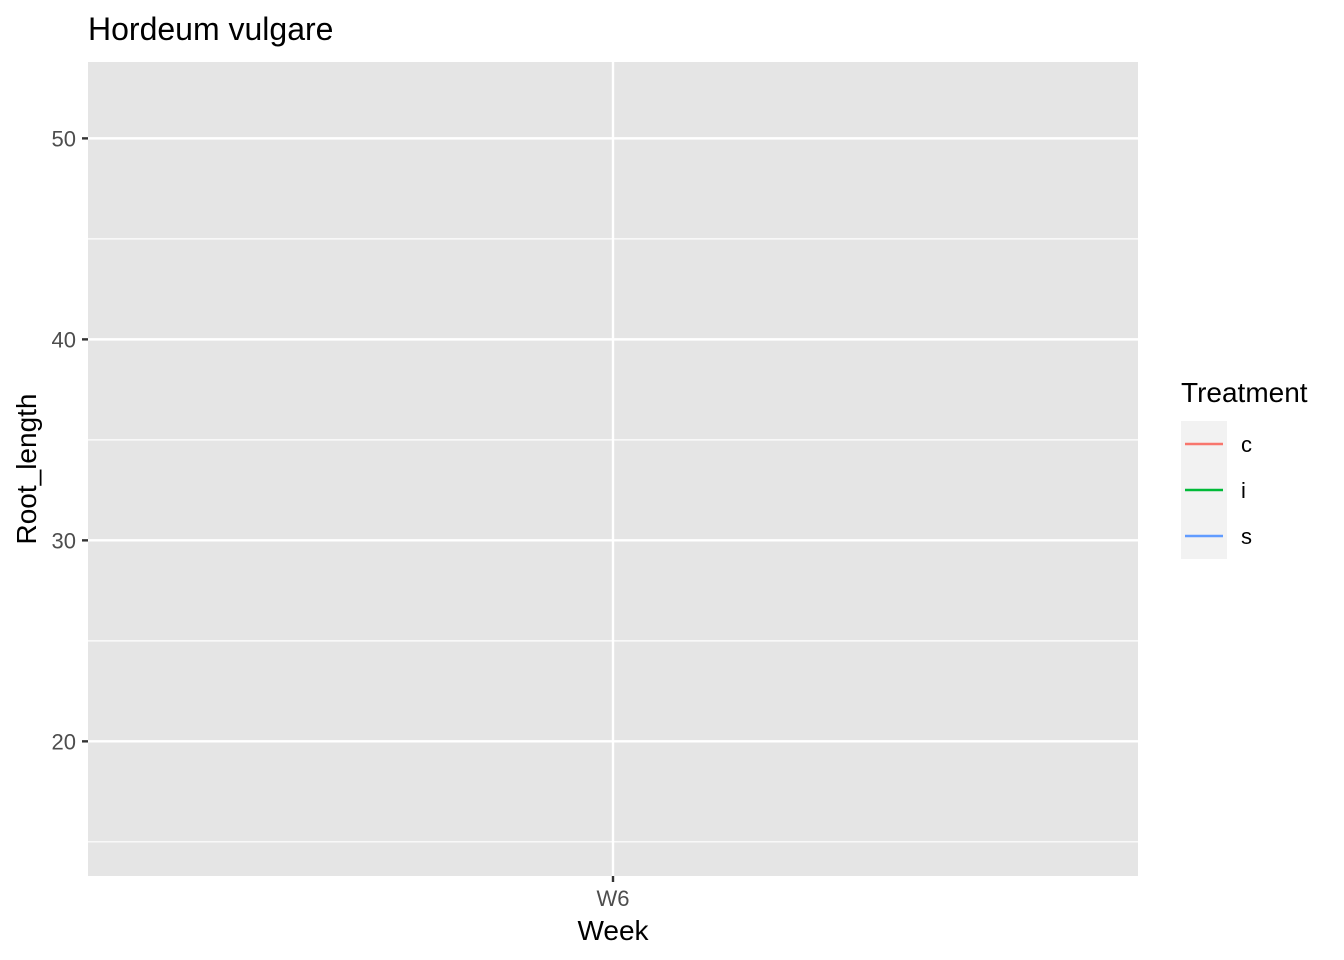 This screenshot has width=1344, height=960. Describe the element at coordinates (1246, 536) in the screenshot. I see `legend-label-s: s` at that location.